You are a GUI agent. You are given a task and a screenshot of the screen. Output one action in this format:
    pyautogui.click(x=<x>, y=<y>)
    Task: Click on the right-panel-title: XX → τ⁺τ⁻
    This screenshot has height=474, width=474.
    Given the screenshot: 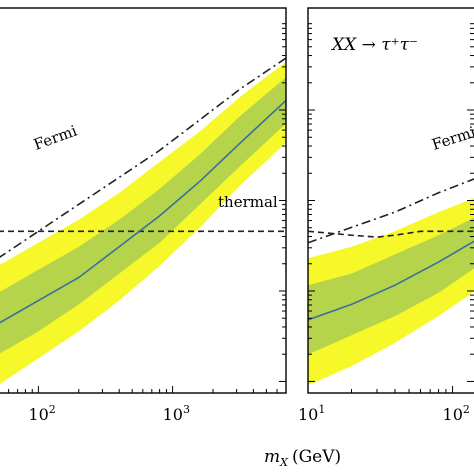 What is the action you would take?
    pyautogui.click(x=374, y=45)
    